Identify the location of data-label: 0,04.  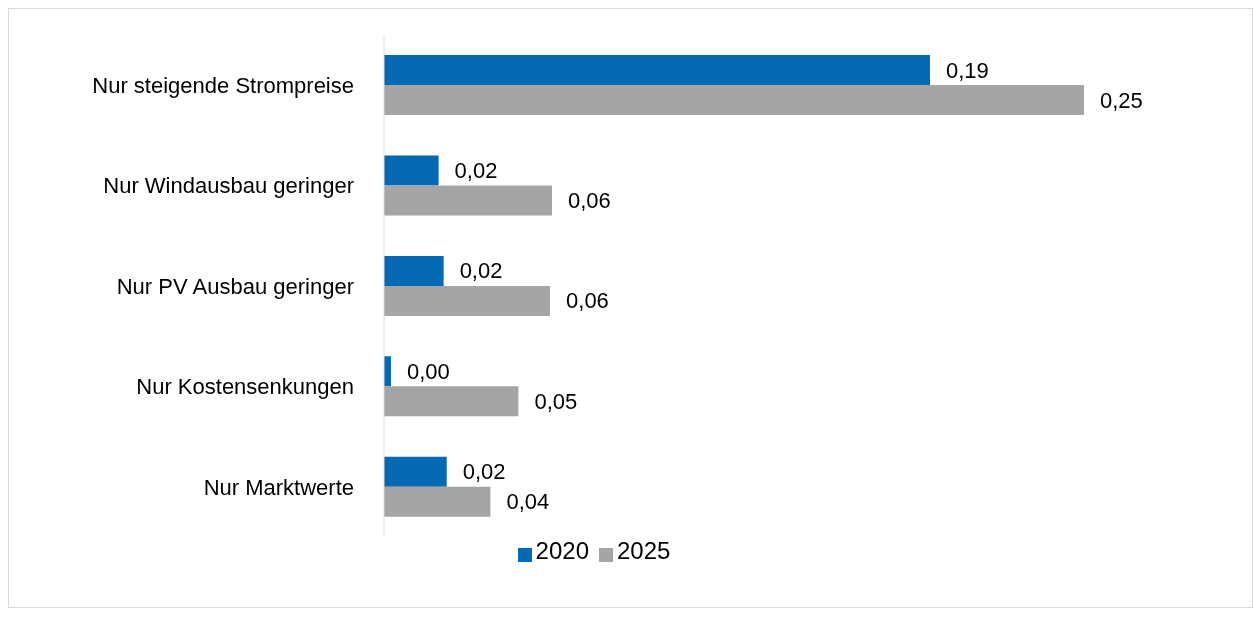
(528, 502).